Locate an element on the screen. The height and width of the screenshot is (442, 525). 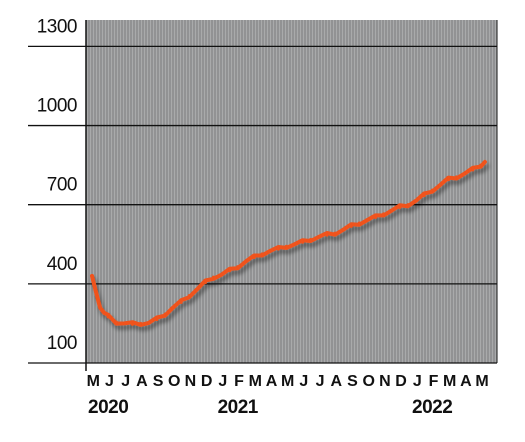
y-tick-label: 400 is located at coordinates (62, 264).